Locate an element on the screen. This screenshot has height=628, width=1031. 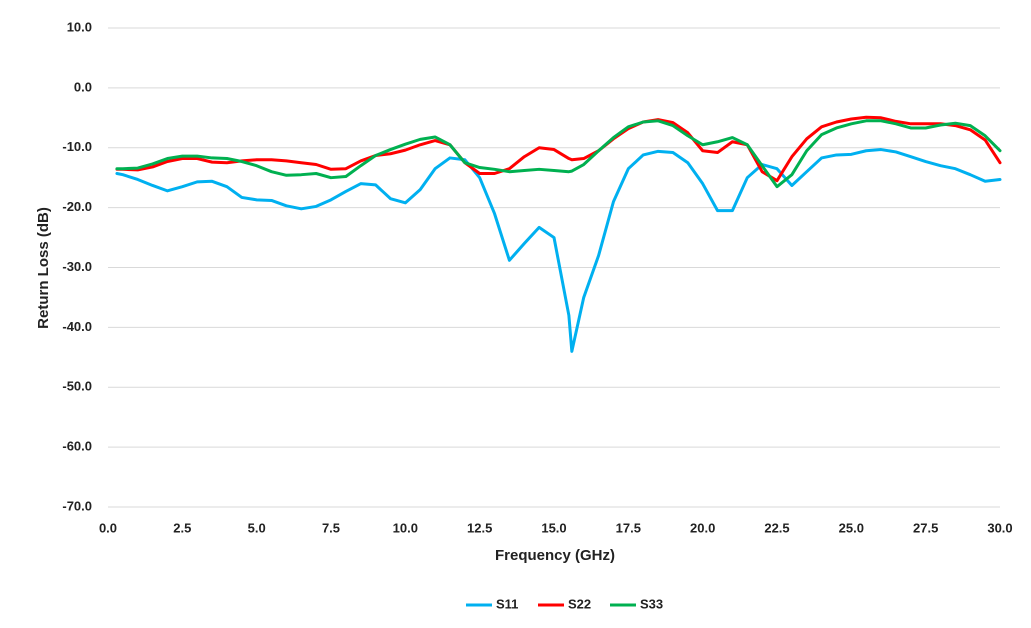
x-tick-label: 27.5 is located at coordinates (925, 527).